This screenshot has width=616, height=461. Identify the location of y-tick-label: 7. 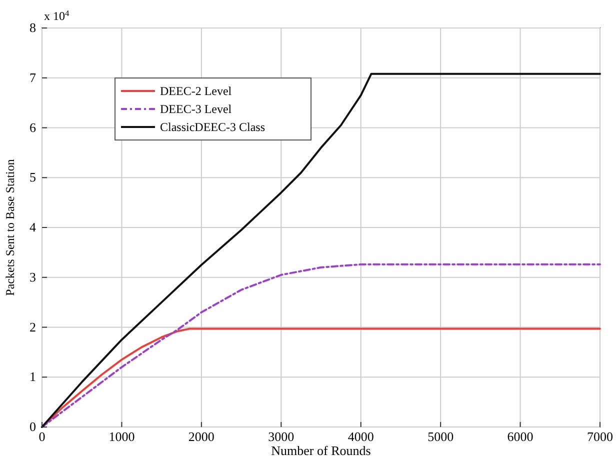
(33, 77).